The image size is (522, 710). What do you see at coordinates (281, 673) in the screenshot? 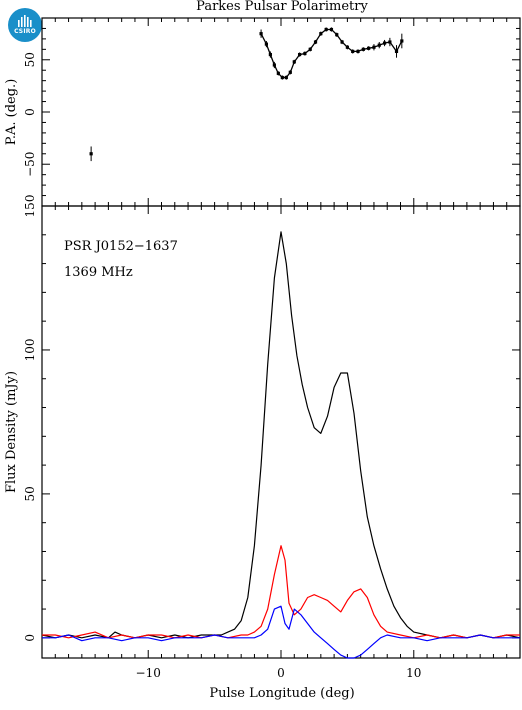
I see `flux-x-tick-label: 0` at bounding box center [281, 673].